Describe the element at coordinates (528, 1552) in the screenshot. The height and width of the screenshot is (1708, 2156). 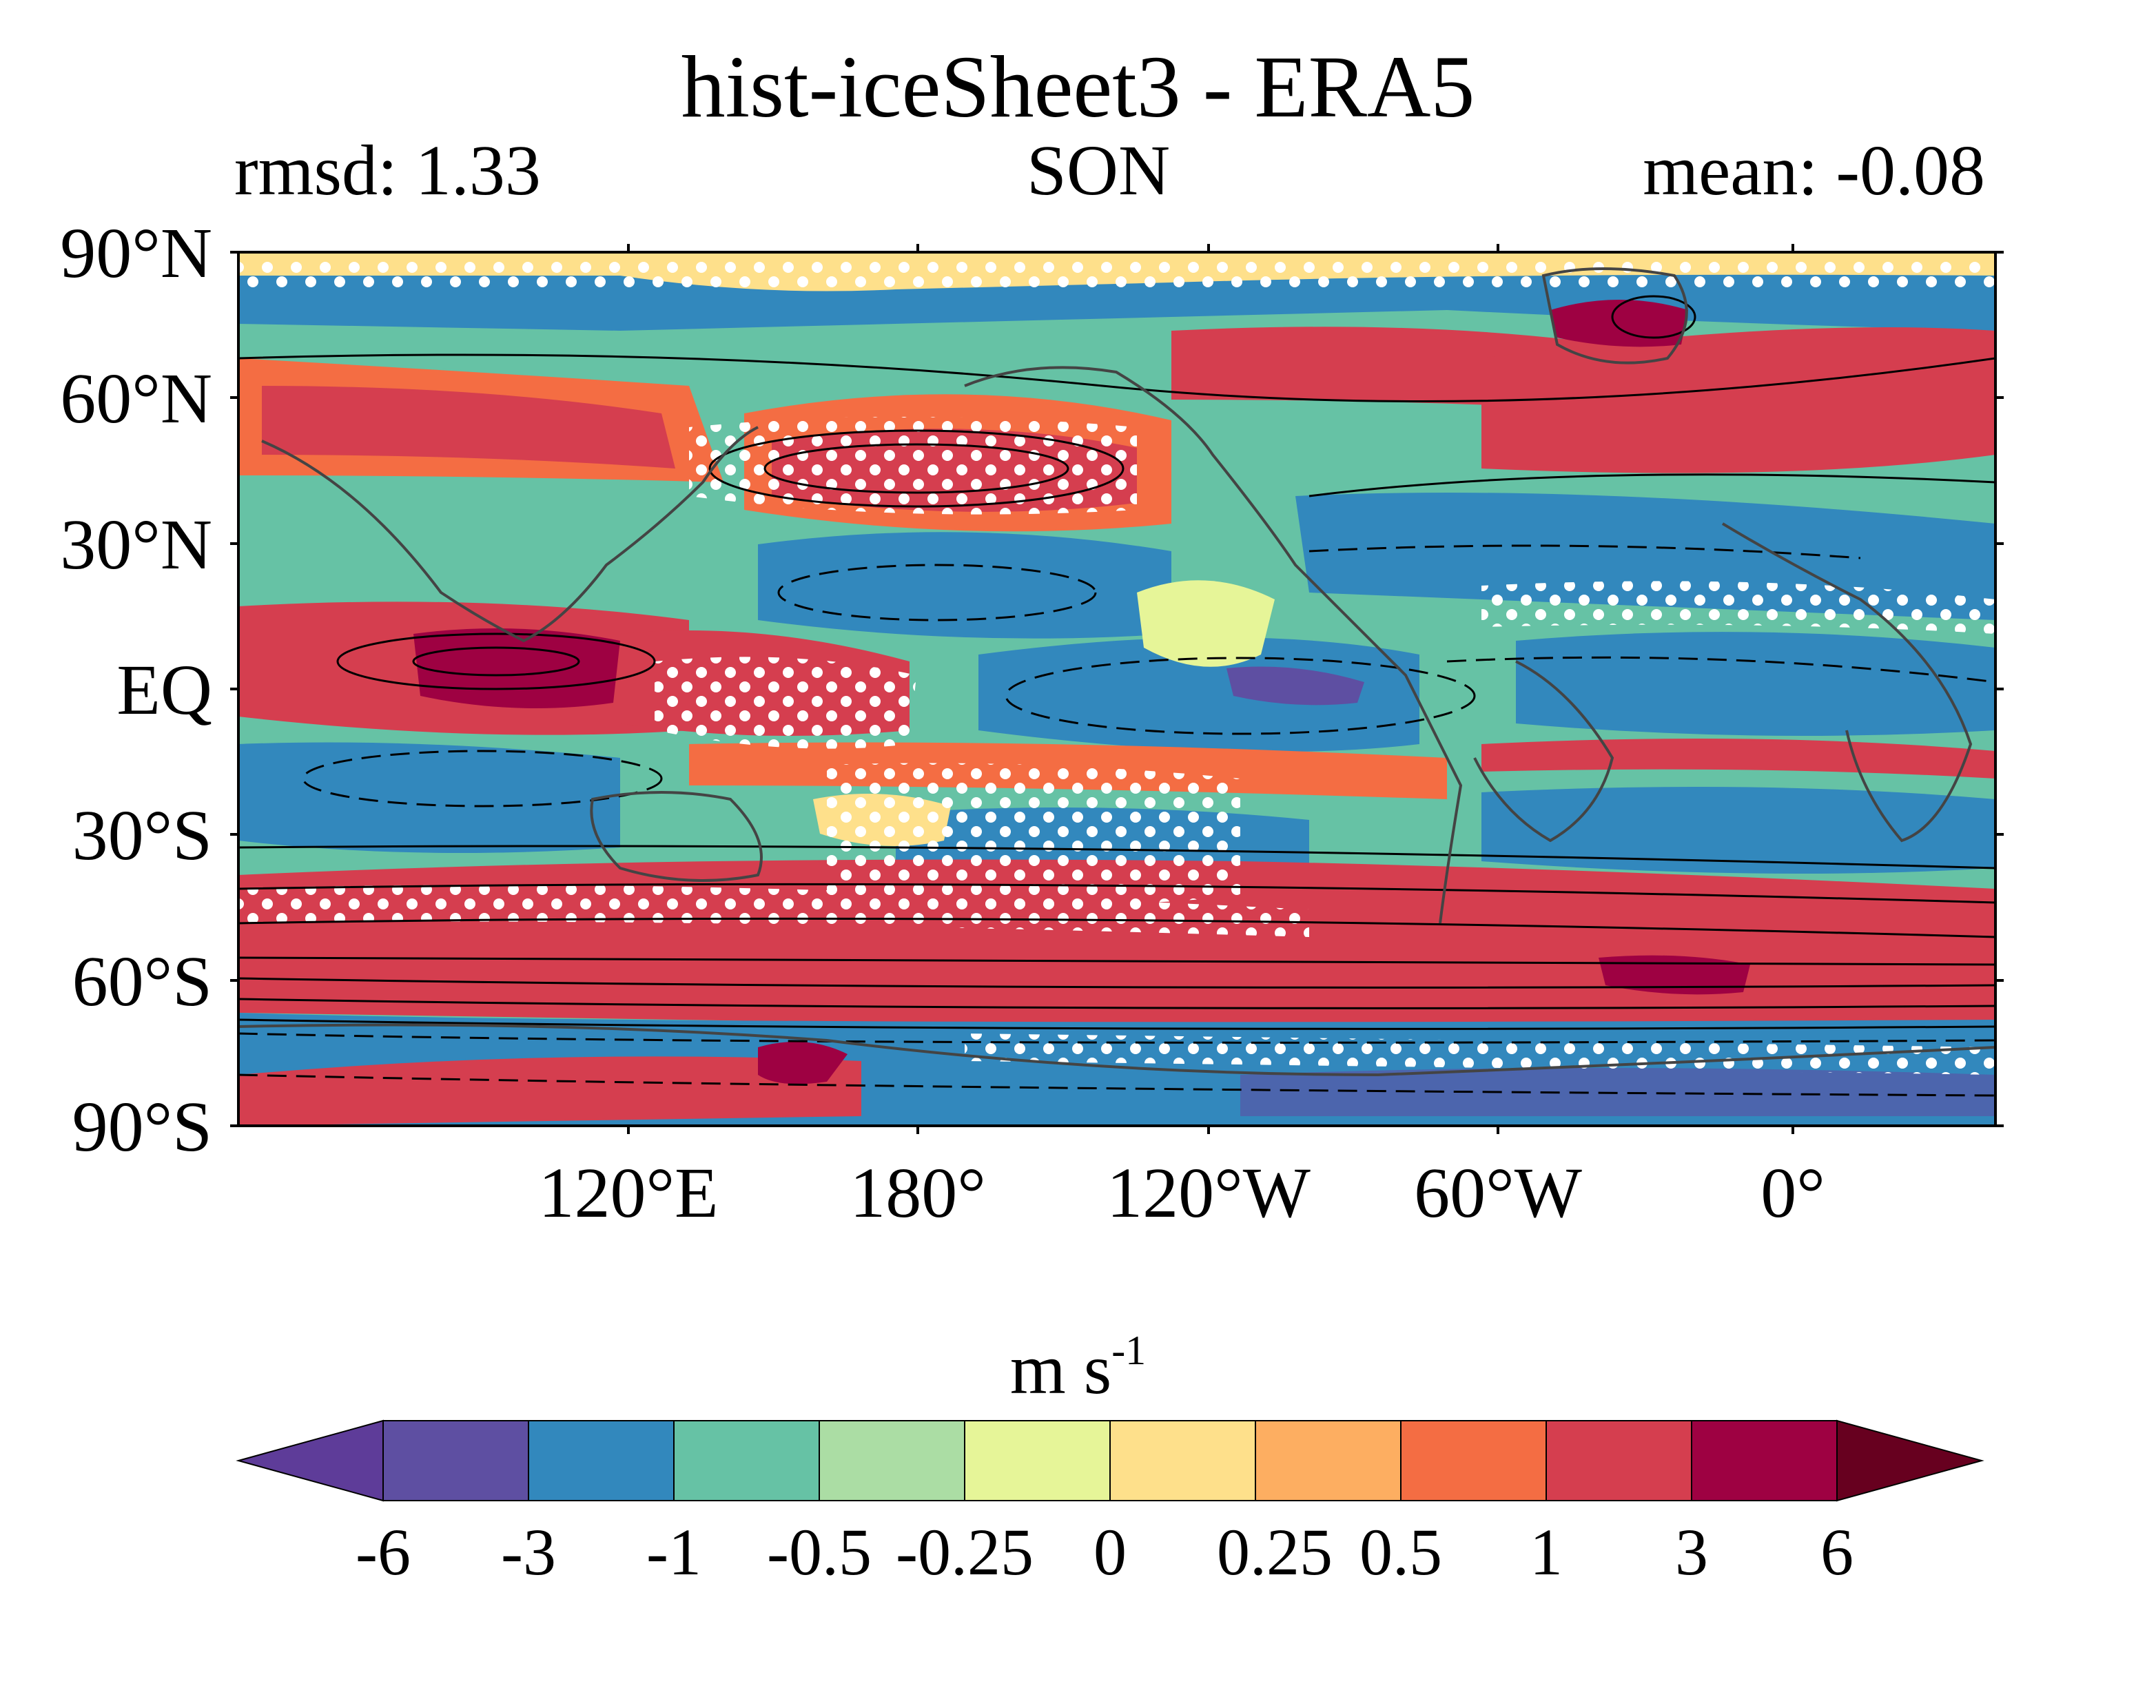
I see `colorbar-tick-label: -3` at that location.